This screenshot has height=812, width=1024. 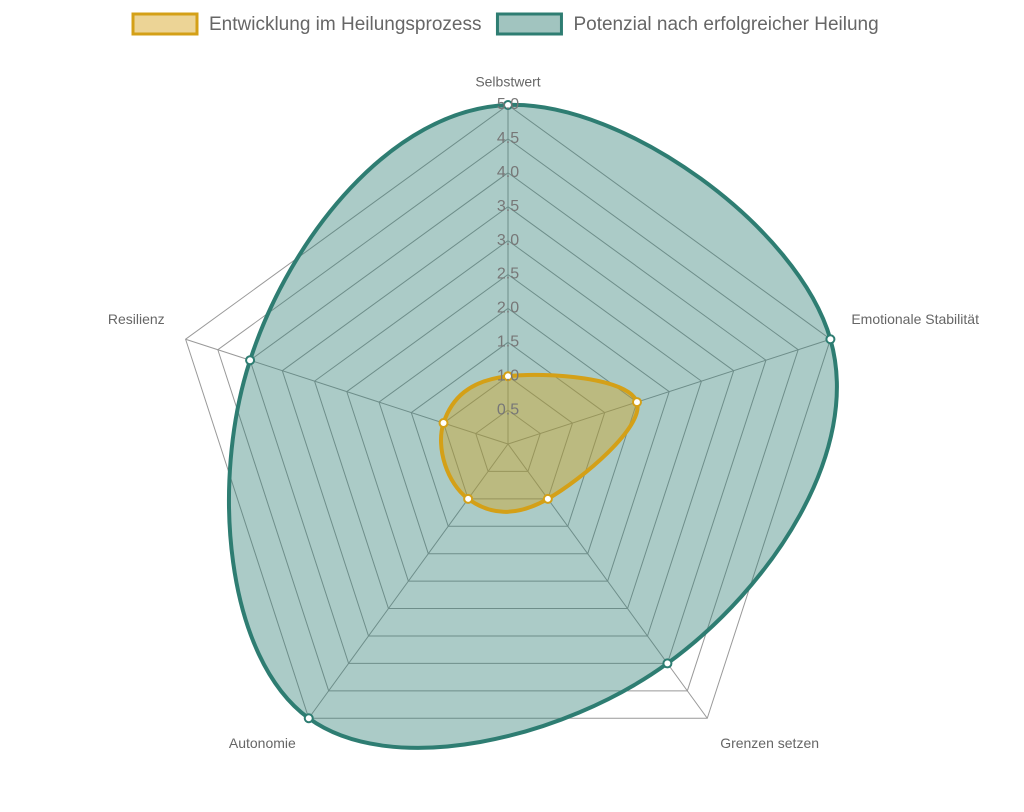 I want to click on category-label: Grenzen setzen, so click(x=769, y=743).